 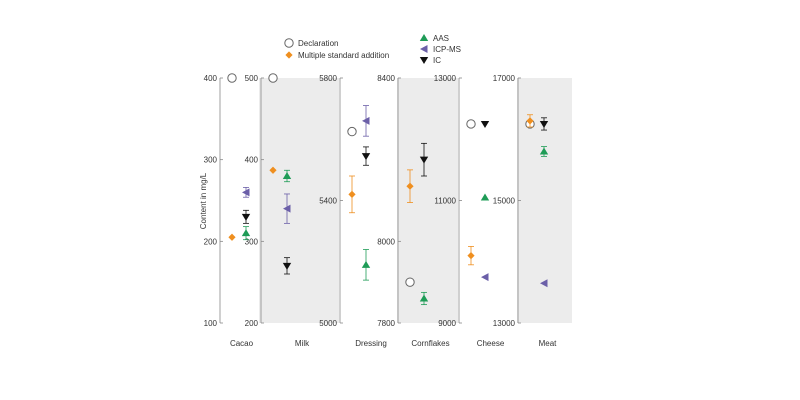 What do you see at coordinates (424, 37) in the screenshot?
I see `legend-aas-marker` at bounding box center [424, 37].